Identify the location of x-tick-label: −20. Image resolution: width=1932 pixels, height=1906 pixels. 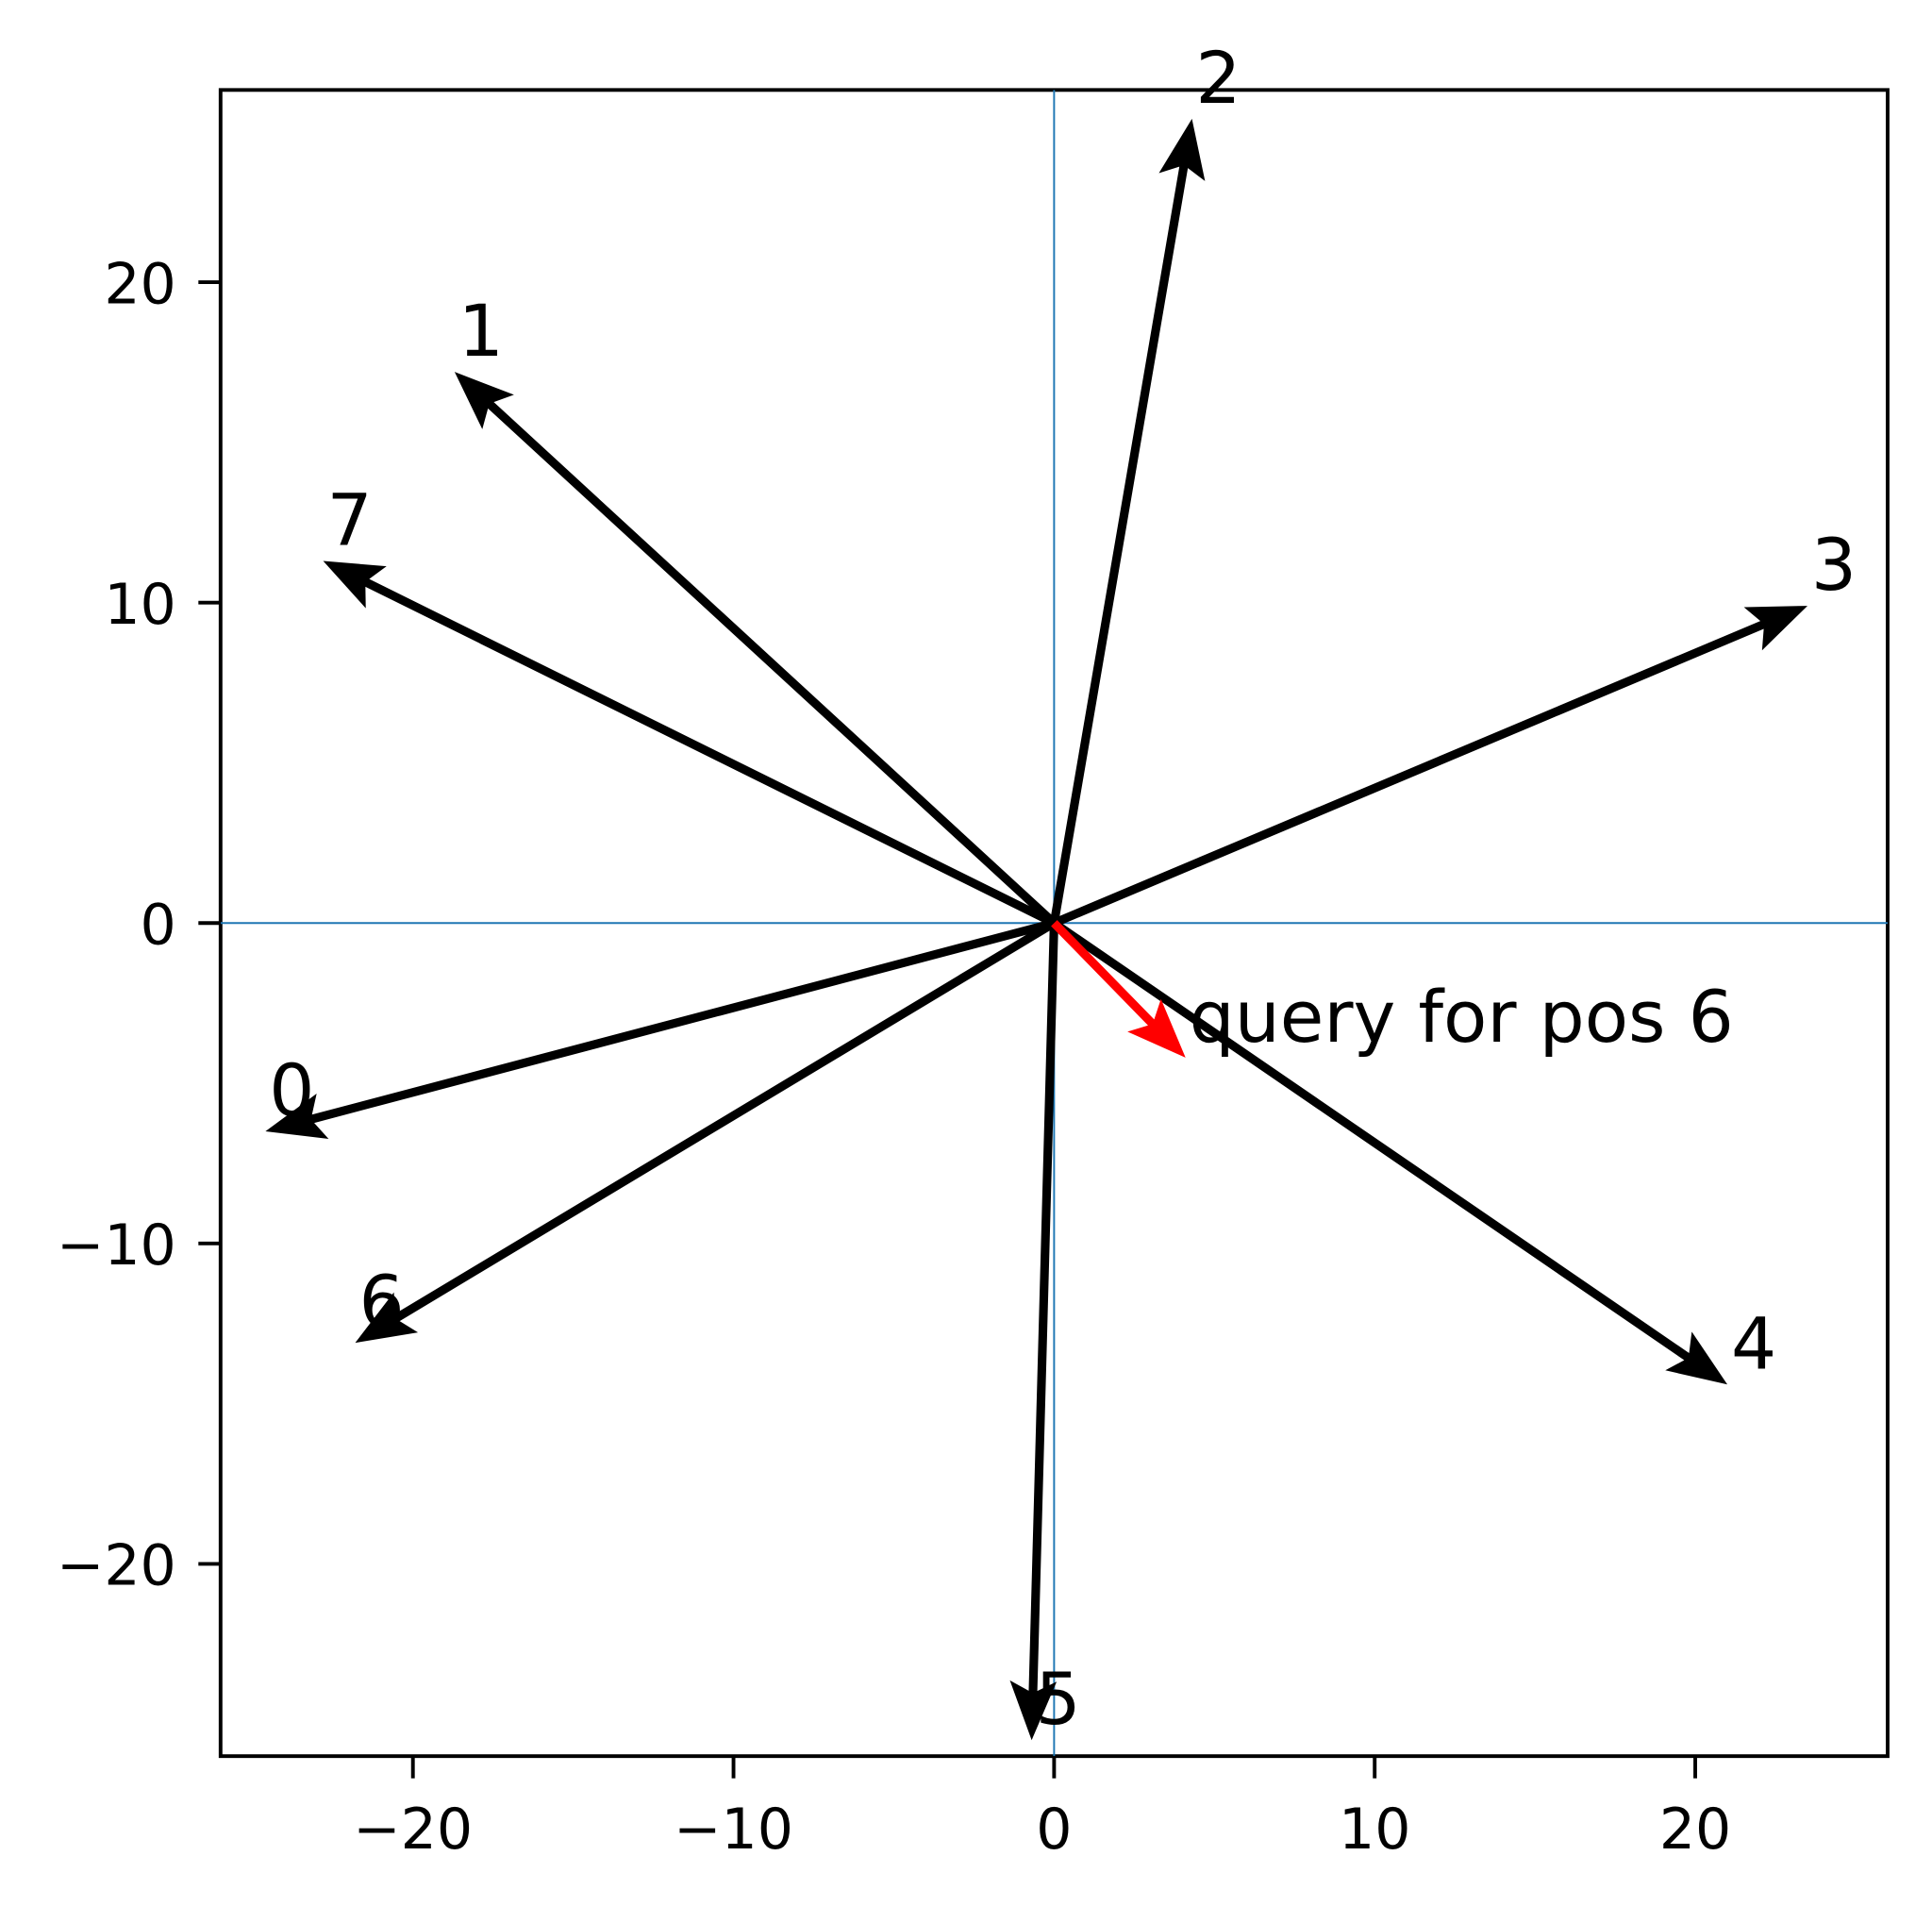
(413, 1830).